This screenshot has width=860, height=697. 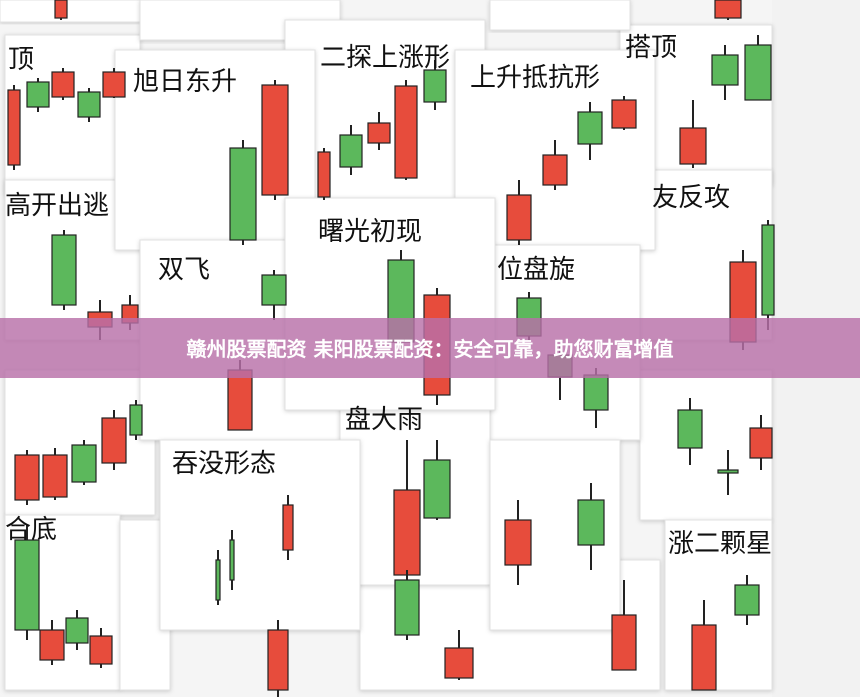 I want to click on banner-text: 赣州股票配资 耒阳股票配资：安全可靠，助您财富增值, so click(x=430, y=349).